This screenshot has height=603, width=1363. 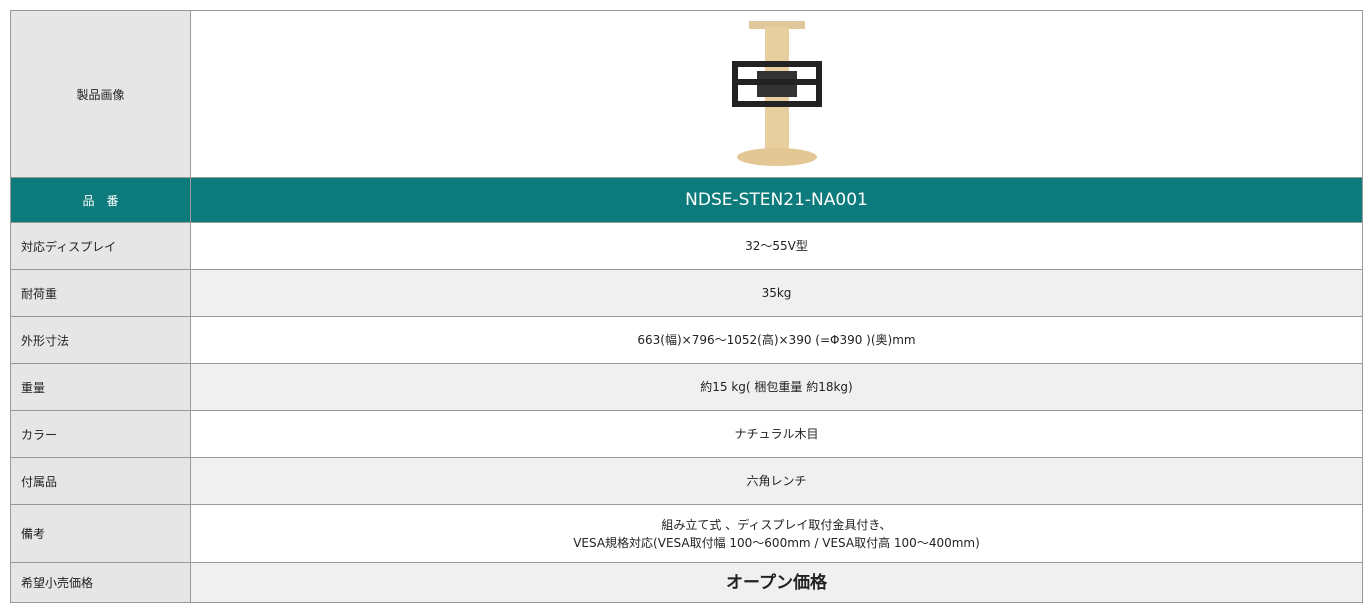 What do you see at coordinates (100, 293) in the screenshot?
I see `row-label: 耐荷重` at bounding box center [100, 293].